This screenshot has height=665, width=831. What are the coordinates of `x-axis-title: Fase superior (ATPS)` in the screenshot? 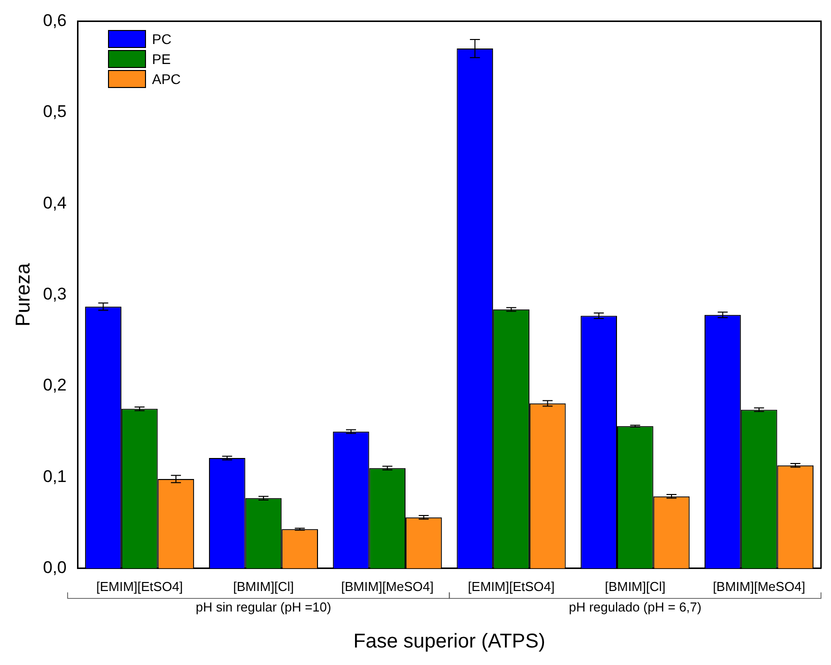 It's located at (449, 641).